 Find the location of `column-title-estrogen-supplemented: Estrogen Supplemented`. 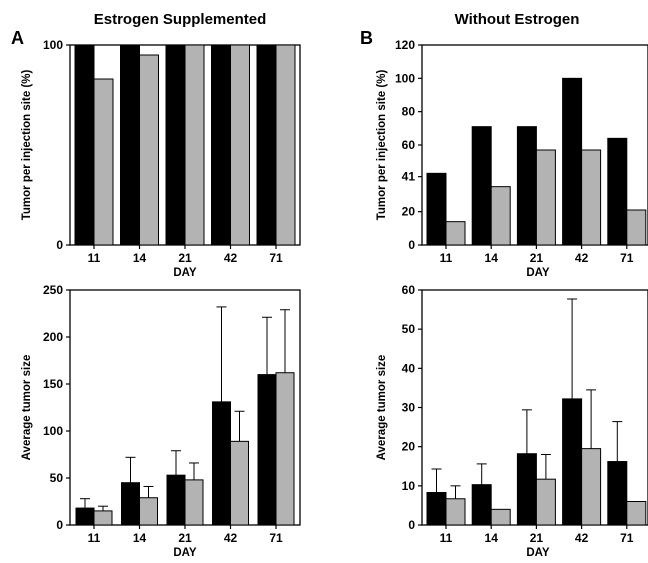

column-title-estrogen-supplemented: Estrogen Supplemented is located at coordinates (180, 19).